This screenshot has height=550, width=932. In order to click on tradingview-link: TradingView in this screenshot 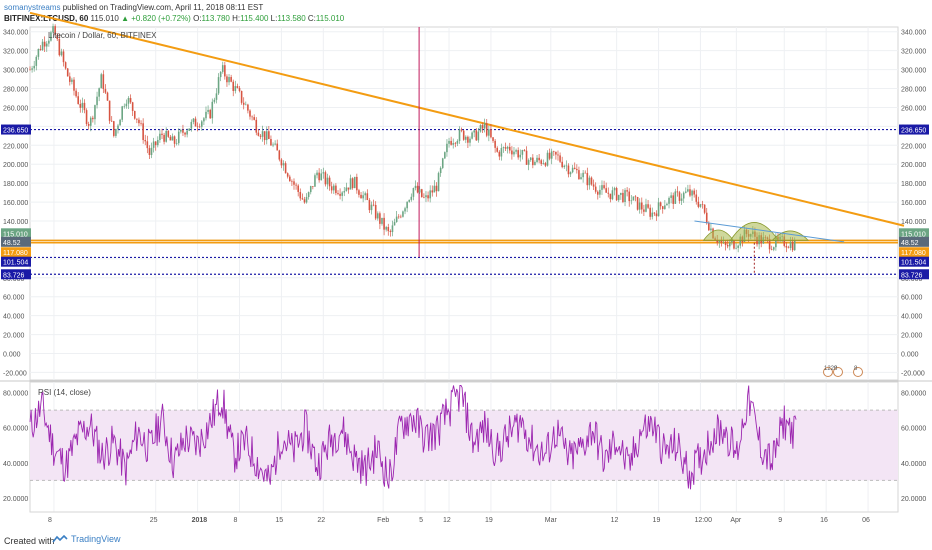, I will do `click(86, 539)`.